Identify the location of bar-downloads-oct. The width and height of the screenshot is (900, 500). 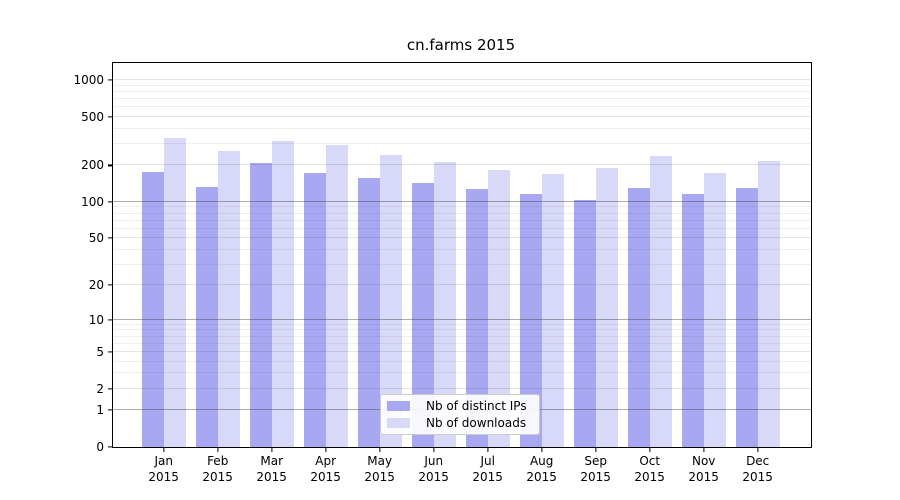
(660, 301).